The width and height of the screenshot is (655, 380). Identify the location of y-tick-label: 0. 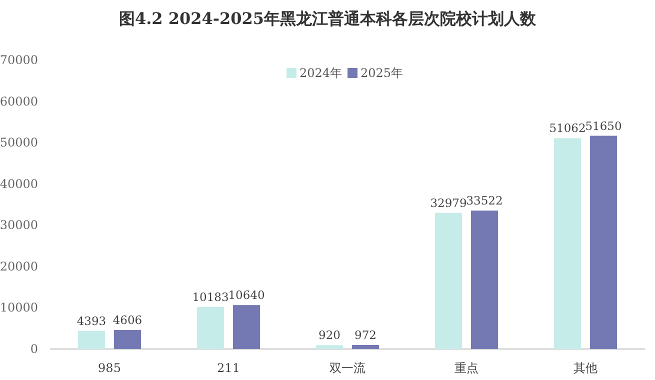
(34, 349).